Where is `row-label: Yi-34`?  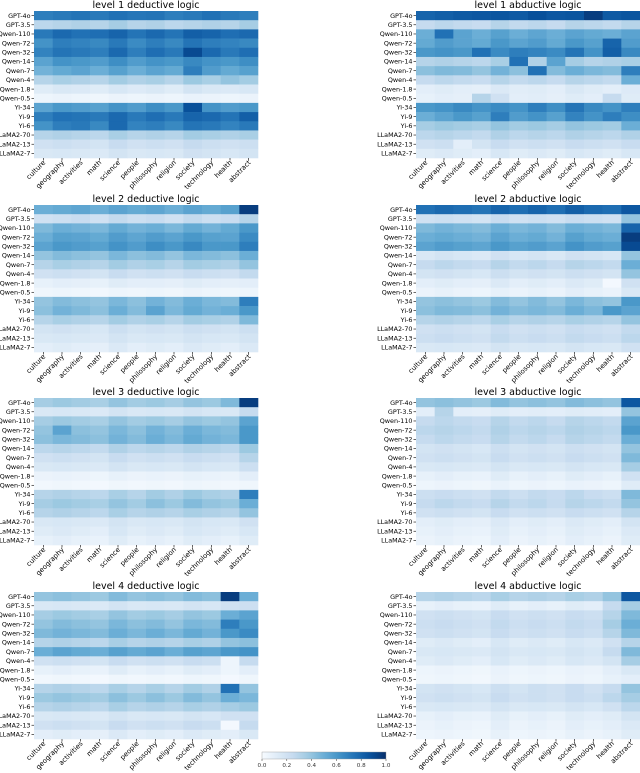 row-label: Yi-34 is located at coordinates (404, 108).